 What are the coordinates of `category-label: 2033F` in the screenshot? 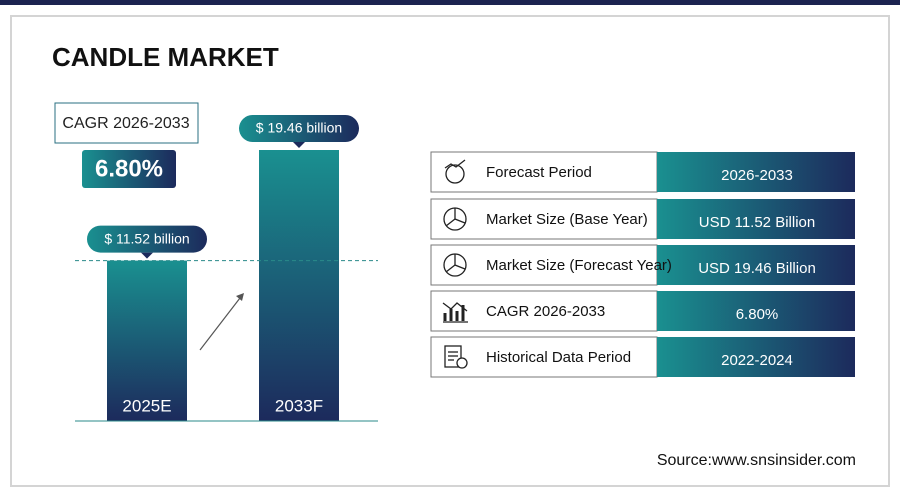 It's located at (299, 405).